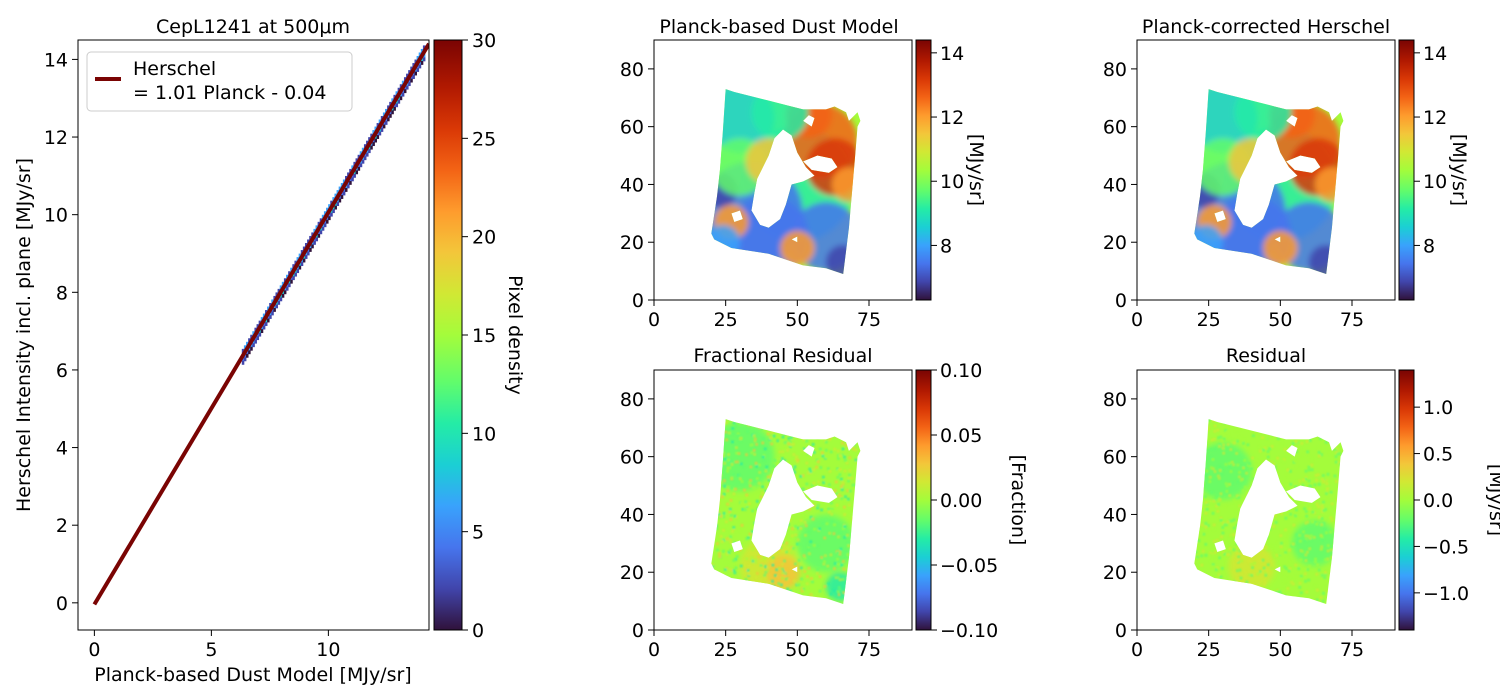 The width and height of the screenshot is (1500, 700). Describe the element at coordinates (946, 246) in the screenshot. I see `colorbar-tick-label: 8` at that location.